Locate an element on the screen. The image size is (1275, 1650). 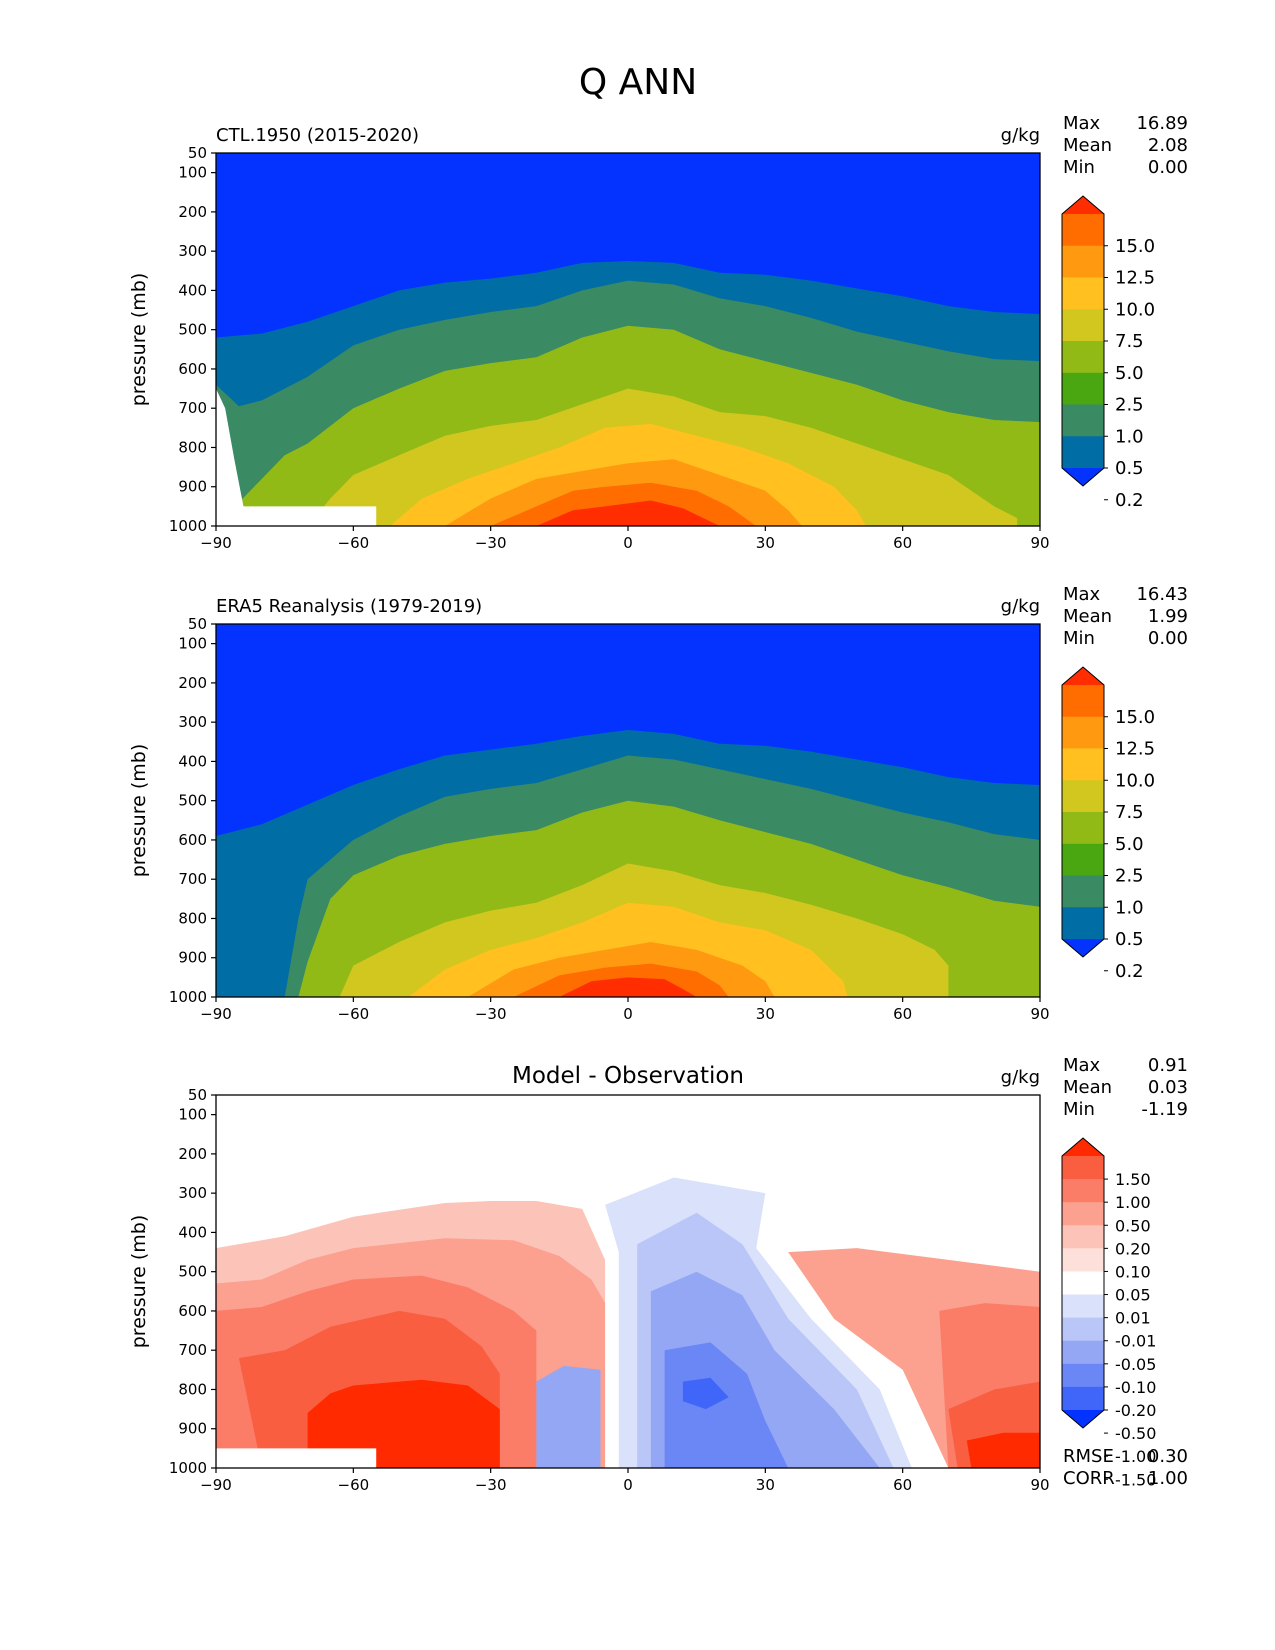
y-axis-label: pressure (mb) is located at coordinates (139, 340).